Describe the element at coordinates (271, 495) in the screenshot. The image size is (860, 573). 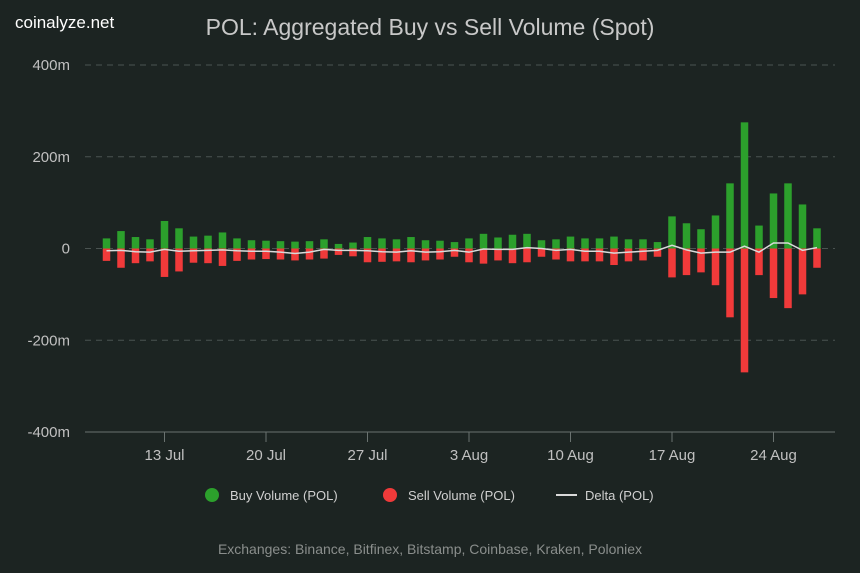
I see `legend-item-buy: Buy Volume (POL)` at that location.